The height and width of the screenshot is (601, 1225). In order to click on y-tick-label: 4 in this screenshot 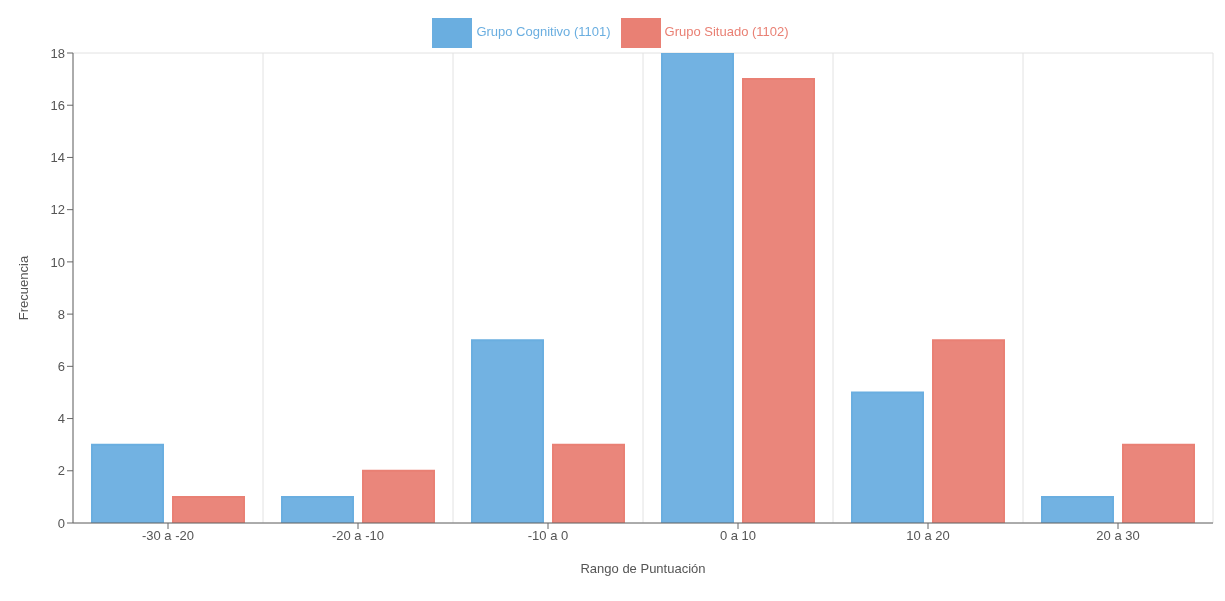, I will do `click(61, 419)`.